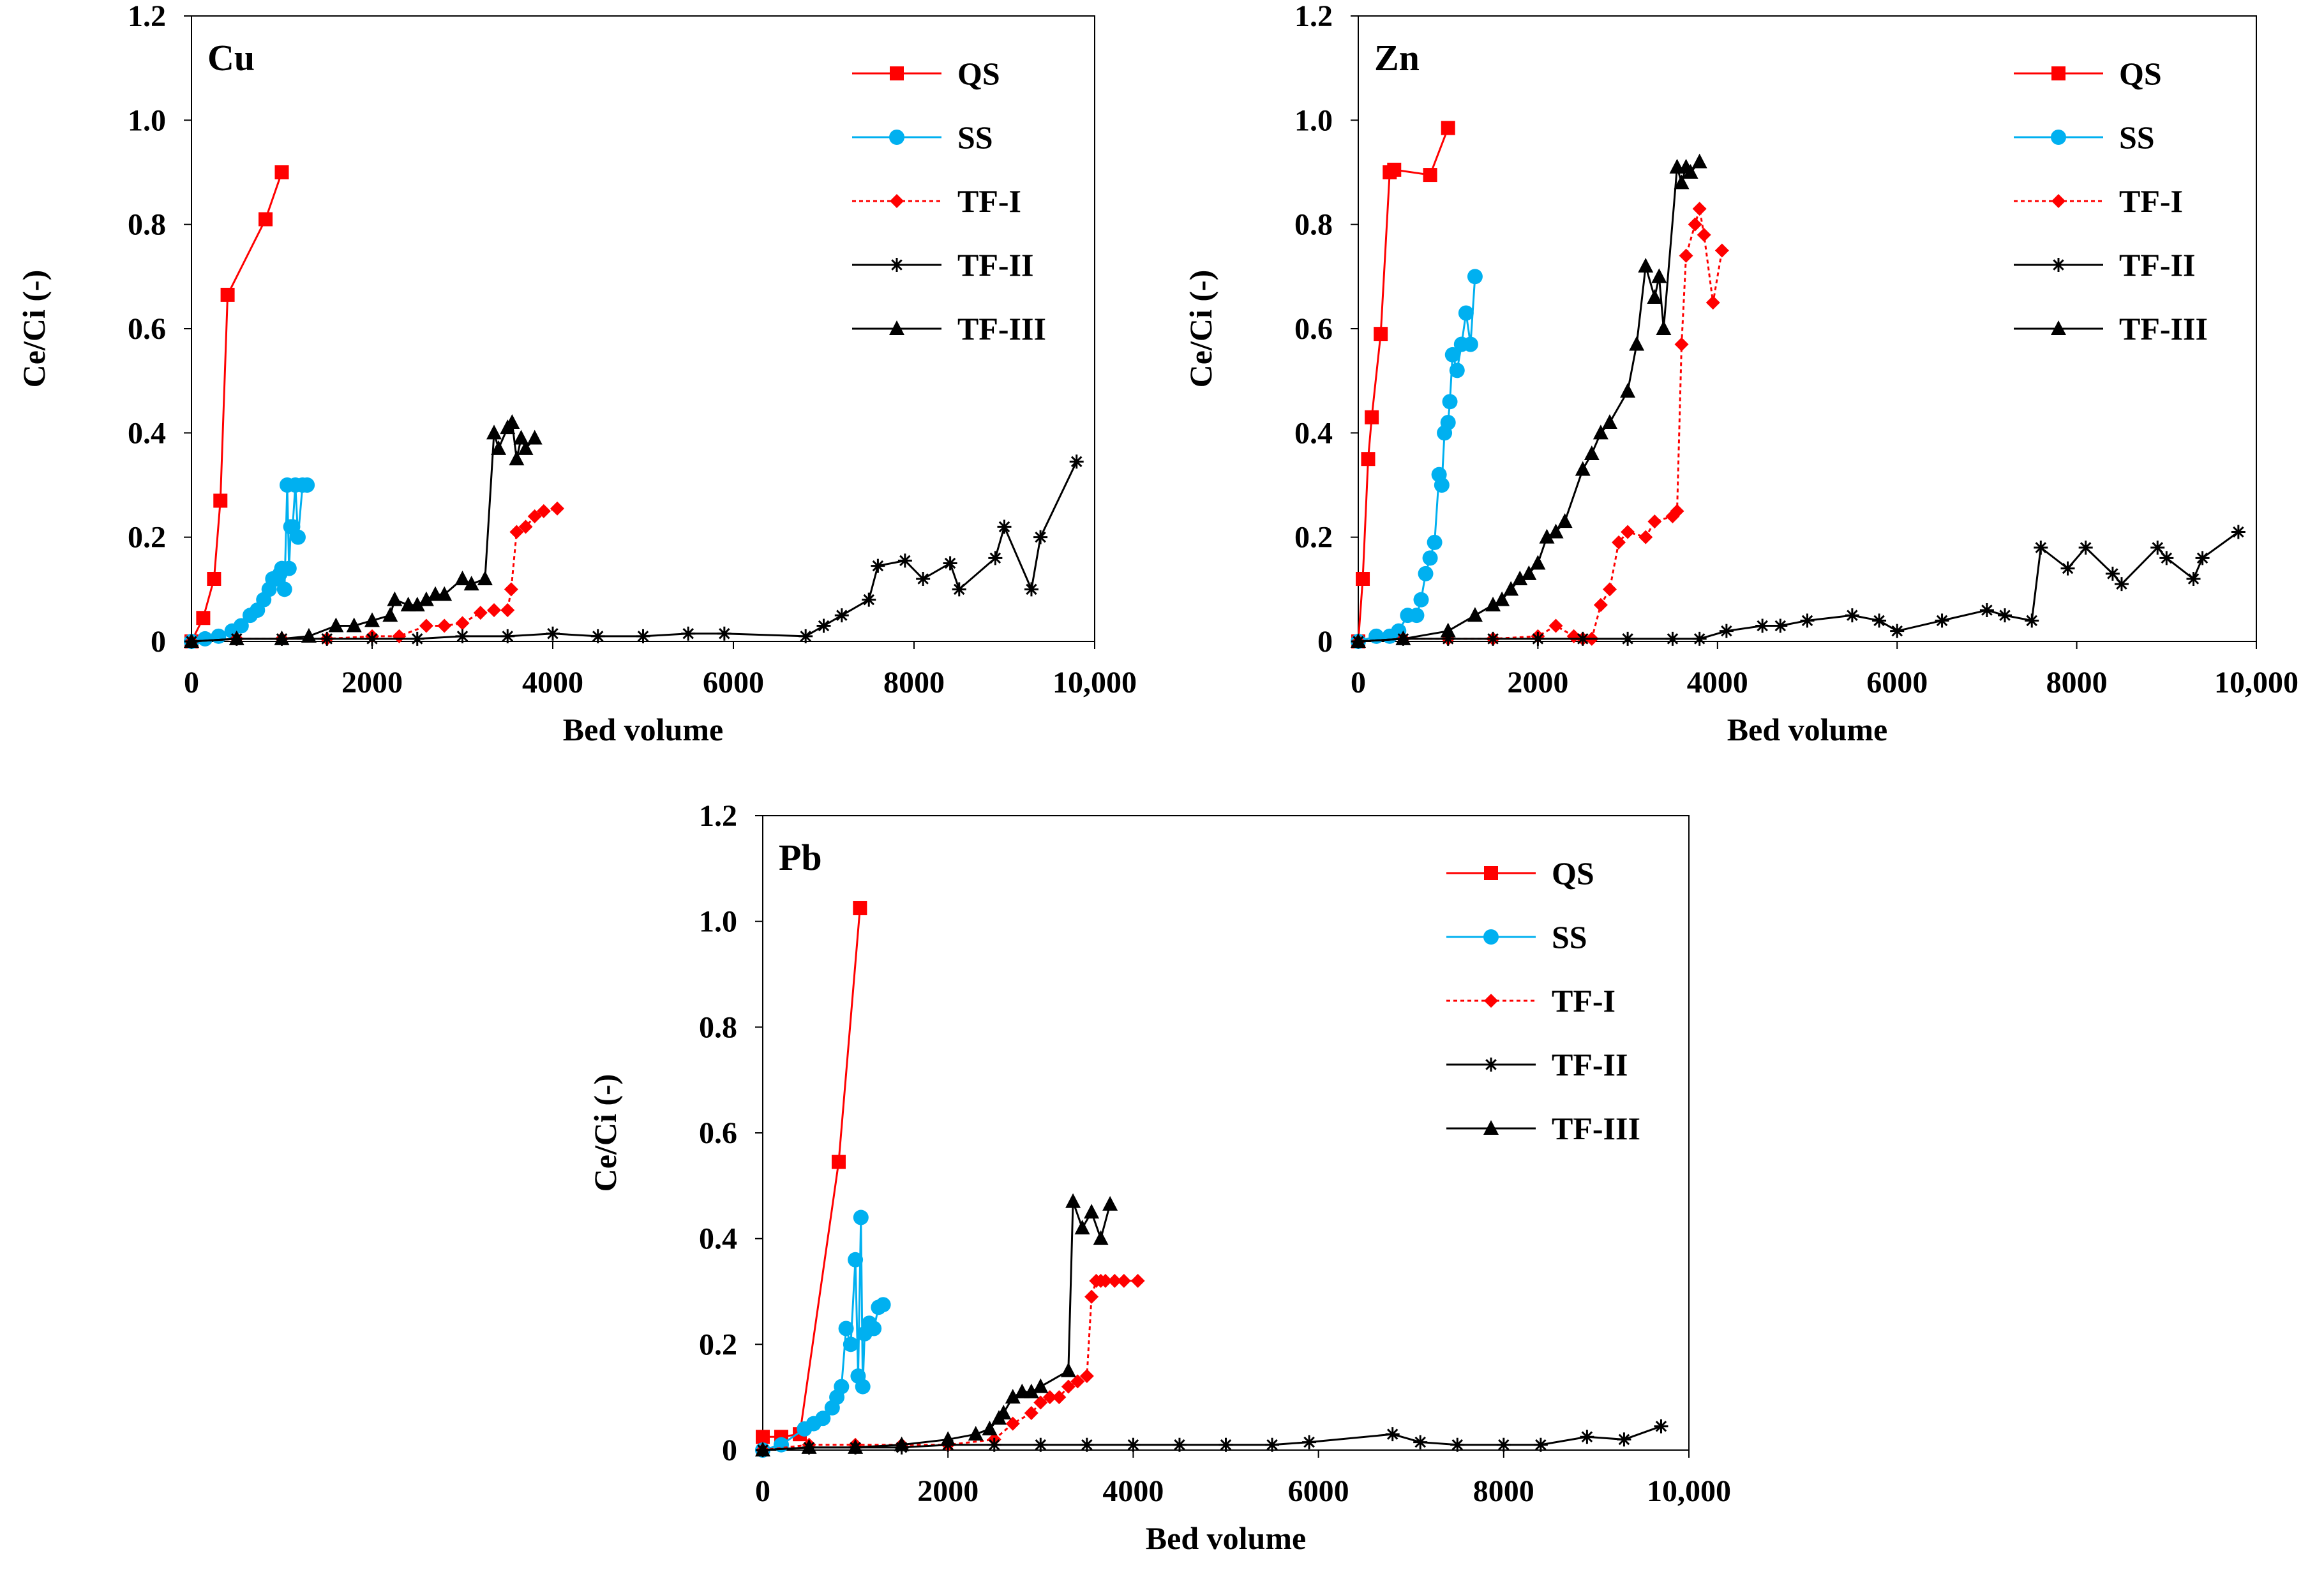 The width and height of the screenshot is (2324, 1579). Describe the element at coordinates (1325, 642) in the screenshot. I see `zn-y-tick-label: 0` at that location.